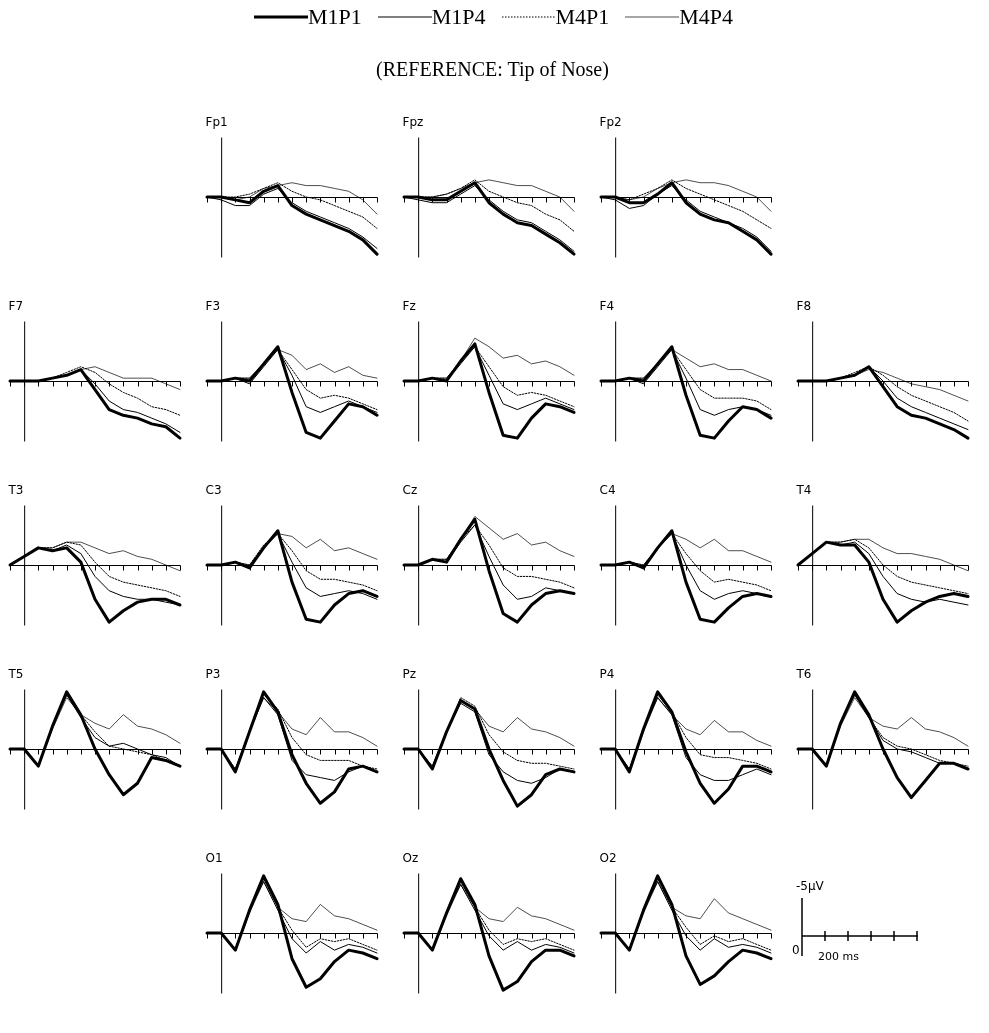 This screenshot has width=989, height=1033. Describe the element at coordinates (810, 886) in the screenshot. I see `text: -5μV` at that location.